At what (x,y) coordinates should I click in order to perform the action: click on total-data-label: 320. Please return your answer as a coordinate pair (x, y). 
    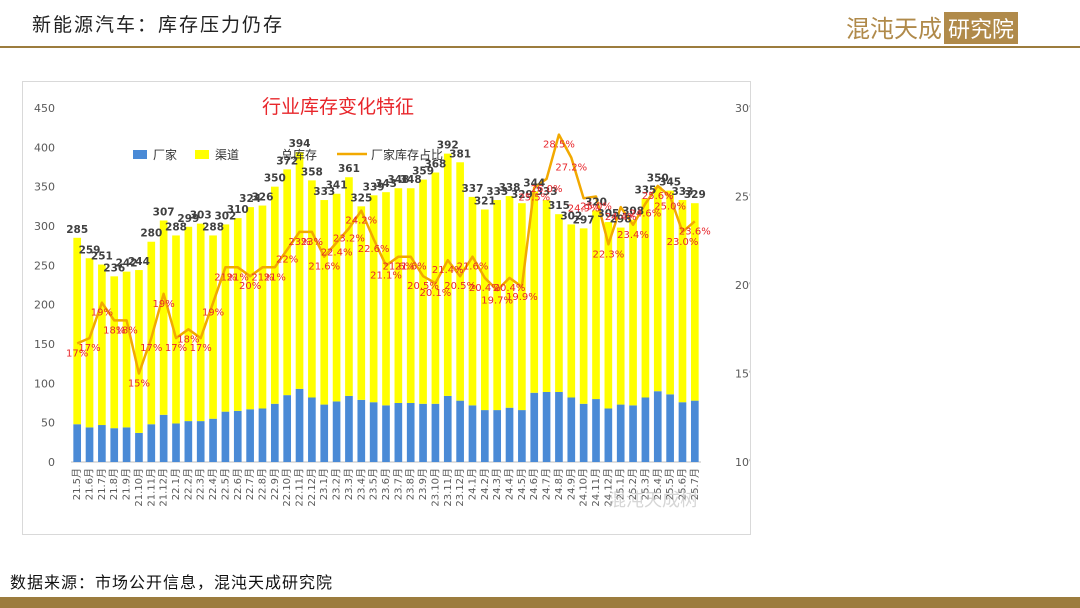
    Looking at the image, I should click on (596, 202).